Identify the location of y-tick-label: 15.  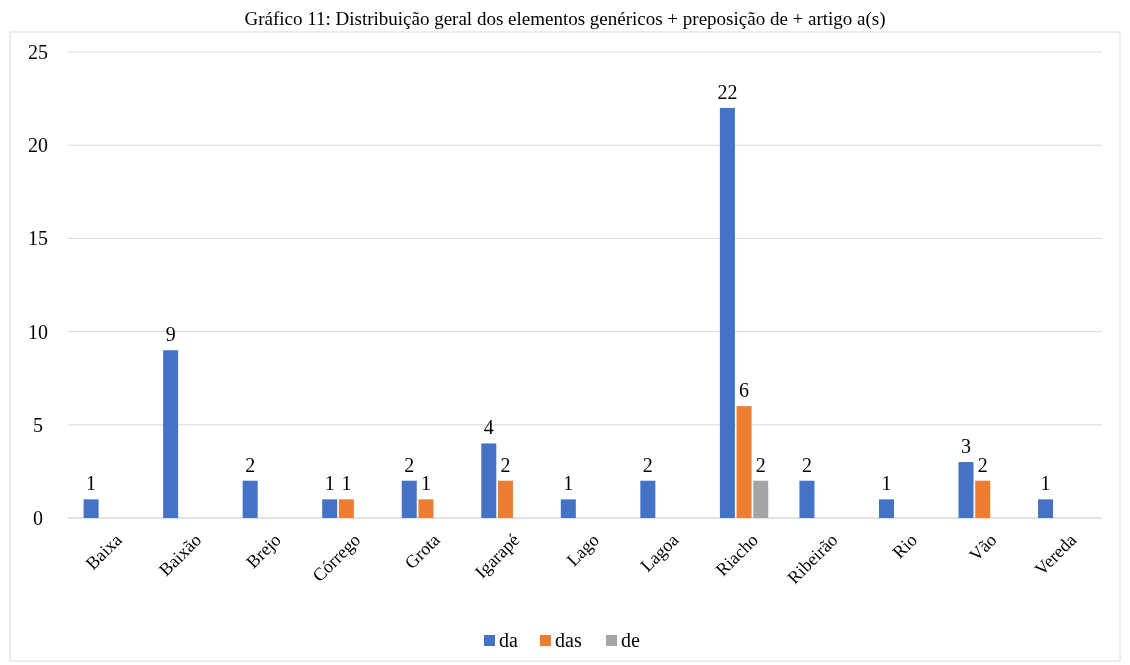
(38, 238).